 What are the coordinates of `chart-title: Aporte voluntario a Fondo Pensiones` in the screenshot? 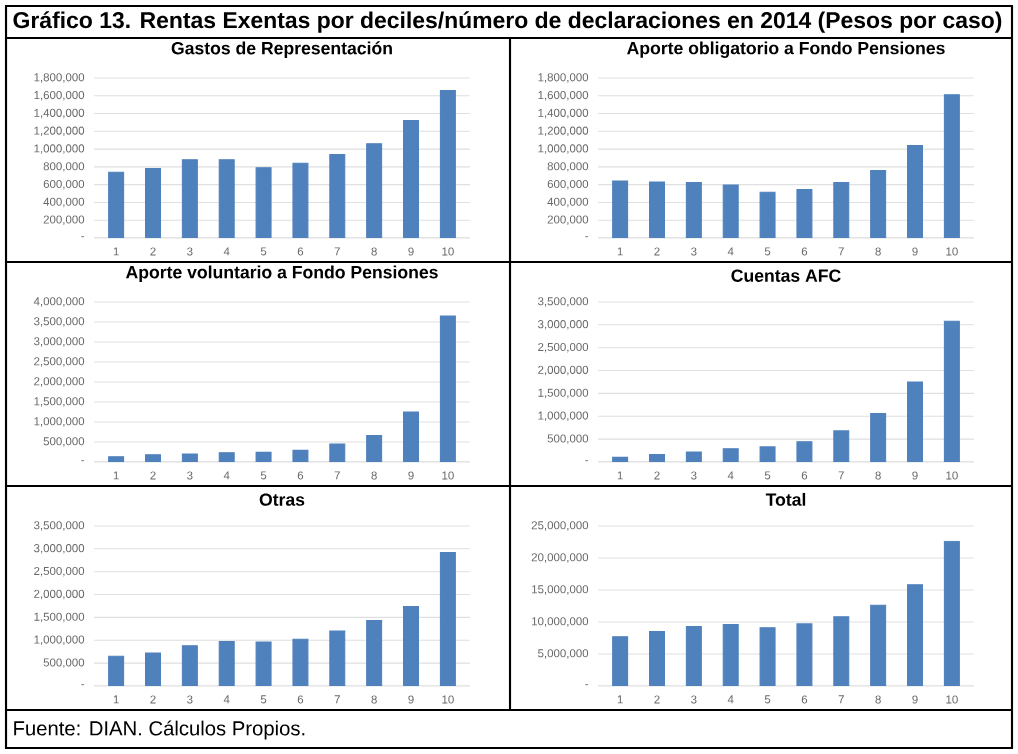 It's located at (281, 273).